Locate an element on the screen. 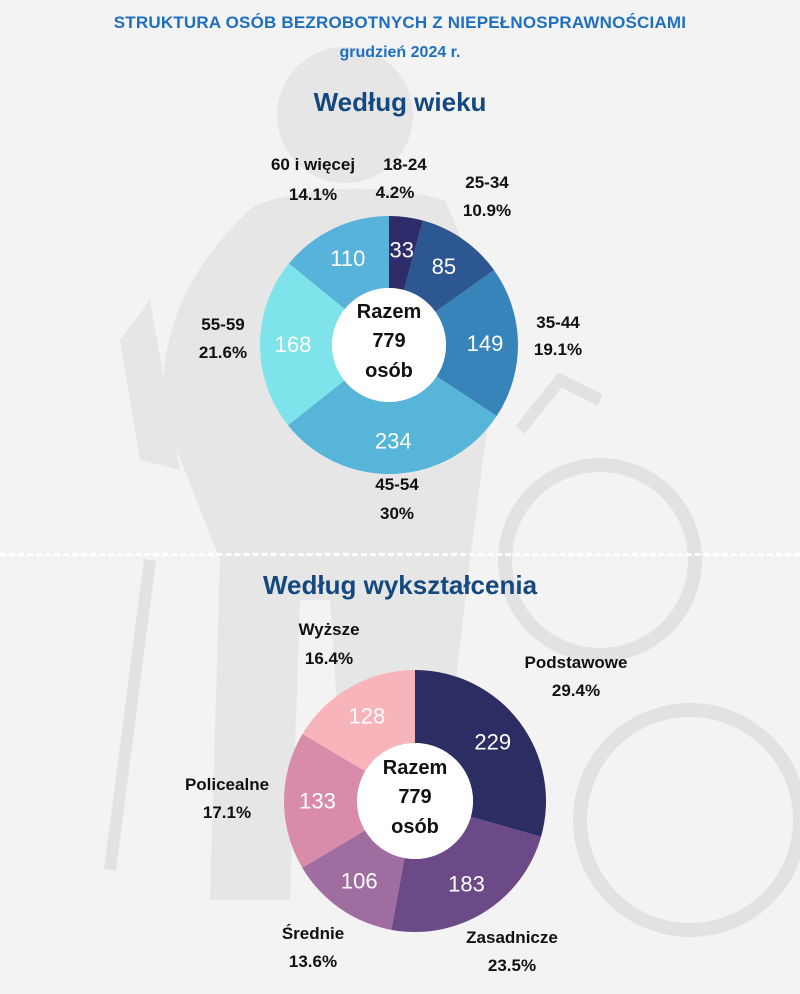 The width and height of the screenshot is (800, 994). age-donut-hole is located at coordinates (389, 345).